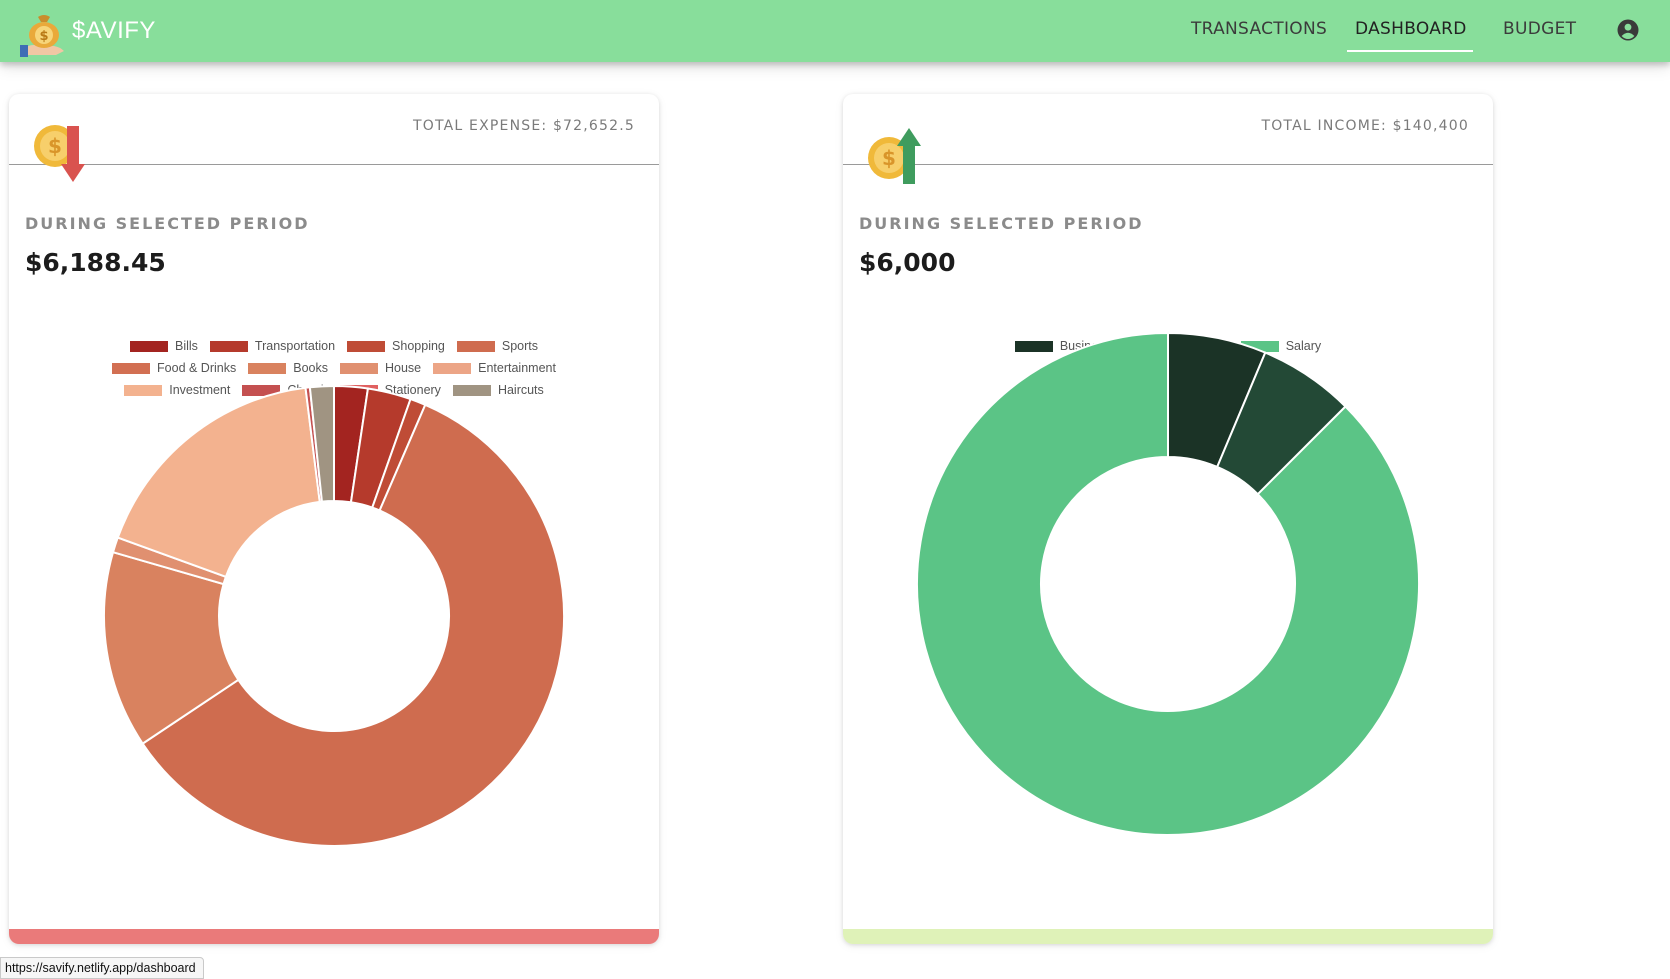 Image resolution: width=1670 pixels, height=979 pixels. Describe the element at coordinates (1628, 30) in the screenshot. I see `account-circle-icon` at that location.